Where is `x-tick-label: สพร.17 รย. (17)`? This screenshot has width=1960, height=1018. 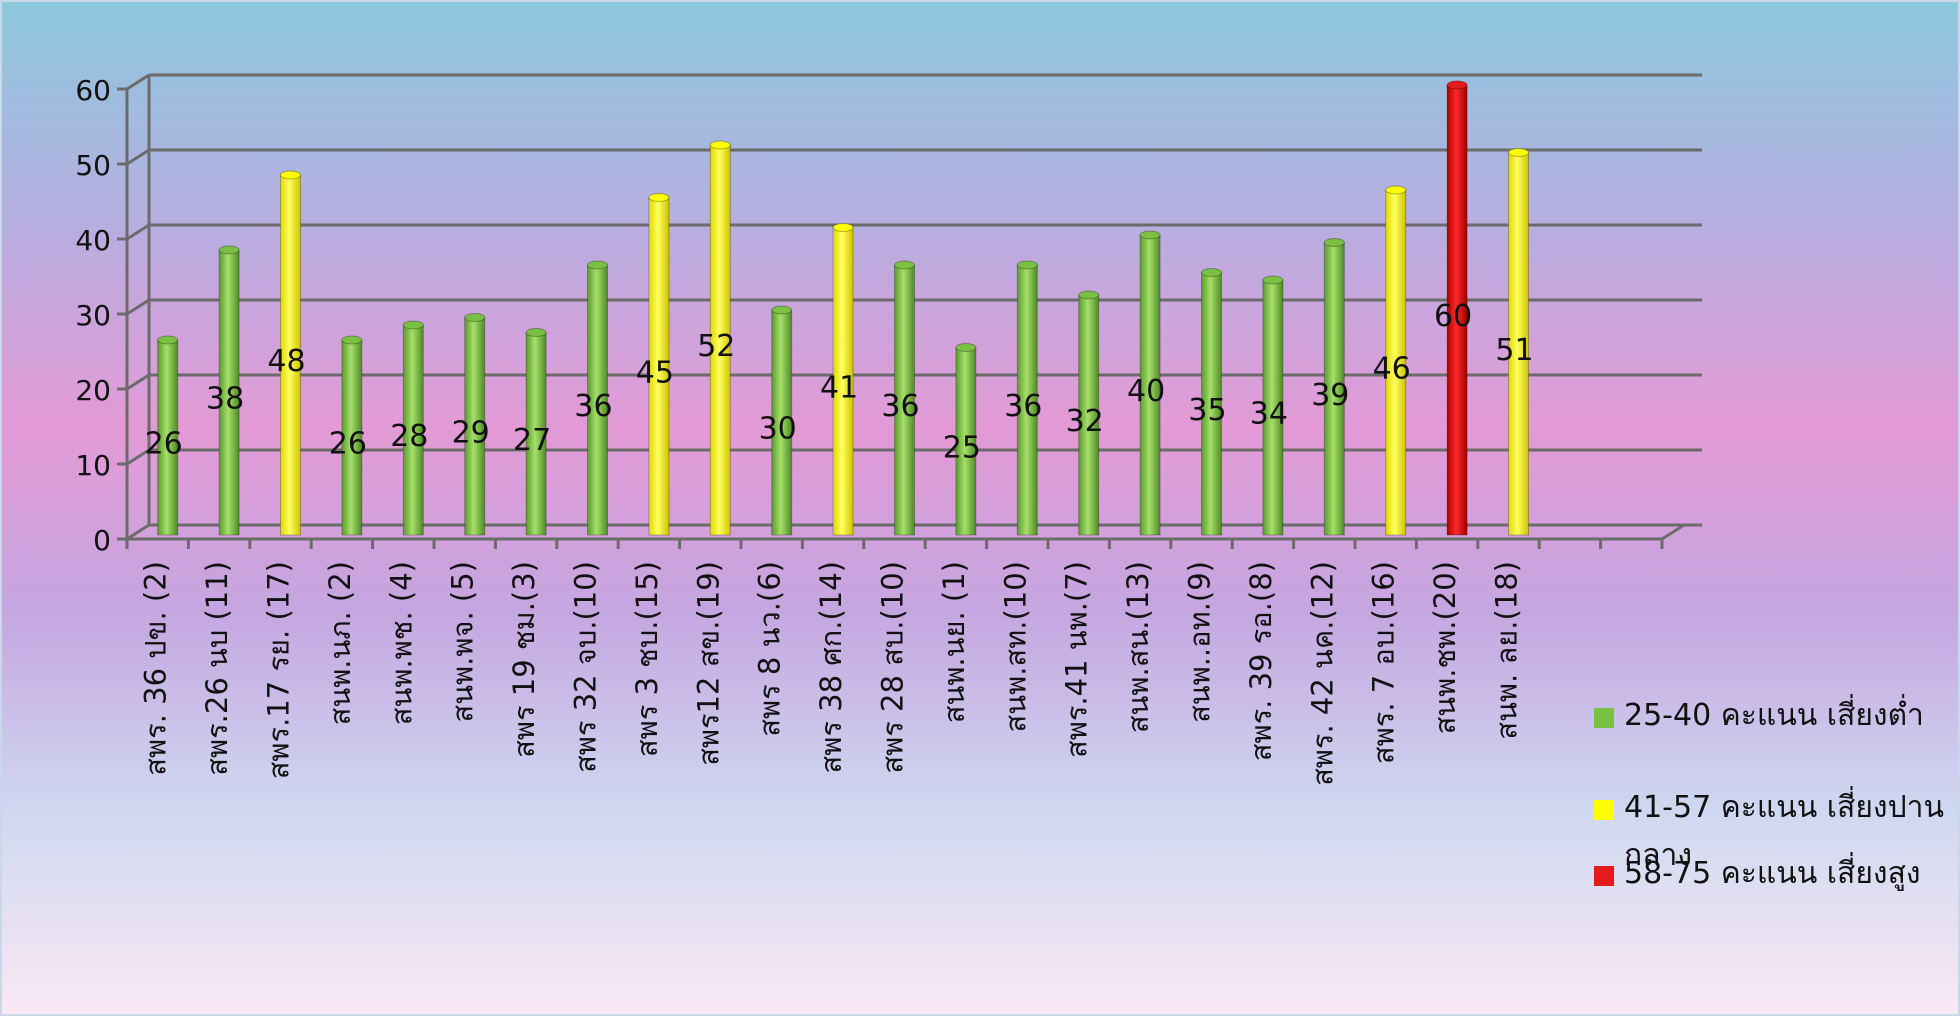
x-tick-label: สพร.17 รย. (17) is located at coordinates (279, 670).